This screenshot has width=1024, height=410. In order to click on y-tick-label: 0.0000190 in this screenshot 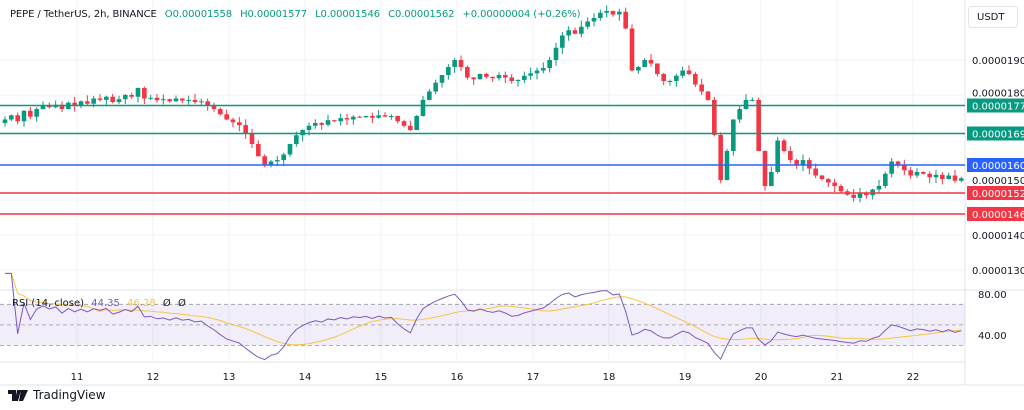, I will do `click(998, 61)`.